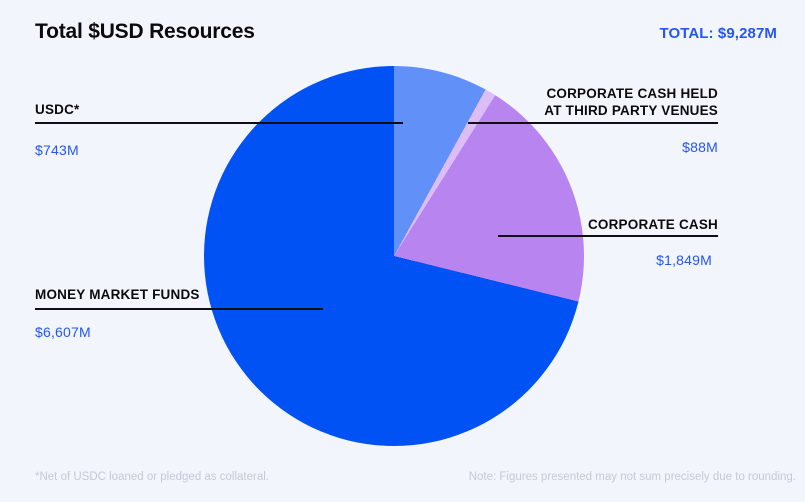  Describe the element at coordinates (63, 332) in the screenshot. I see `money-market-value: $6,607M` at that location.